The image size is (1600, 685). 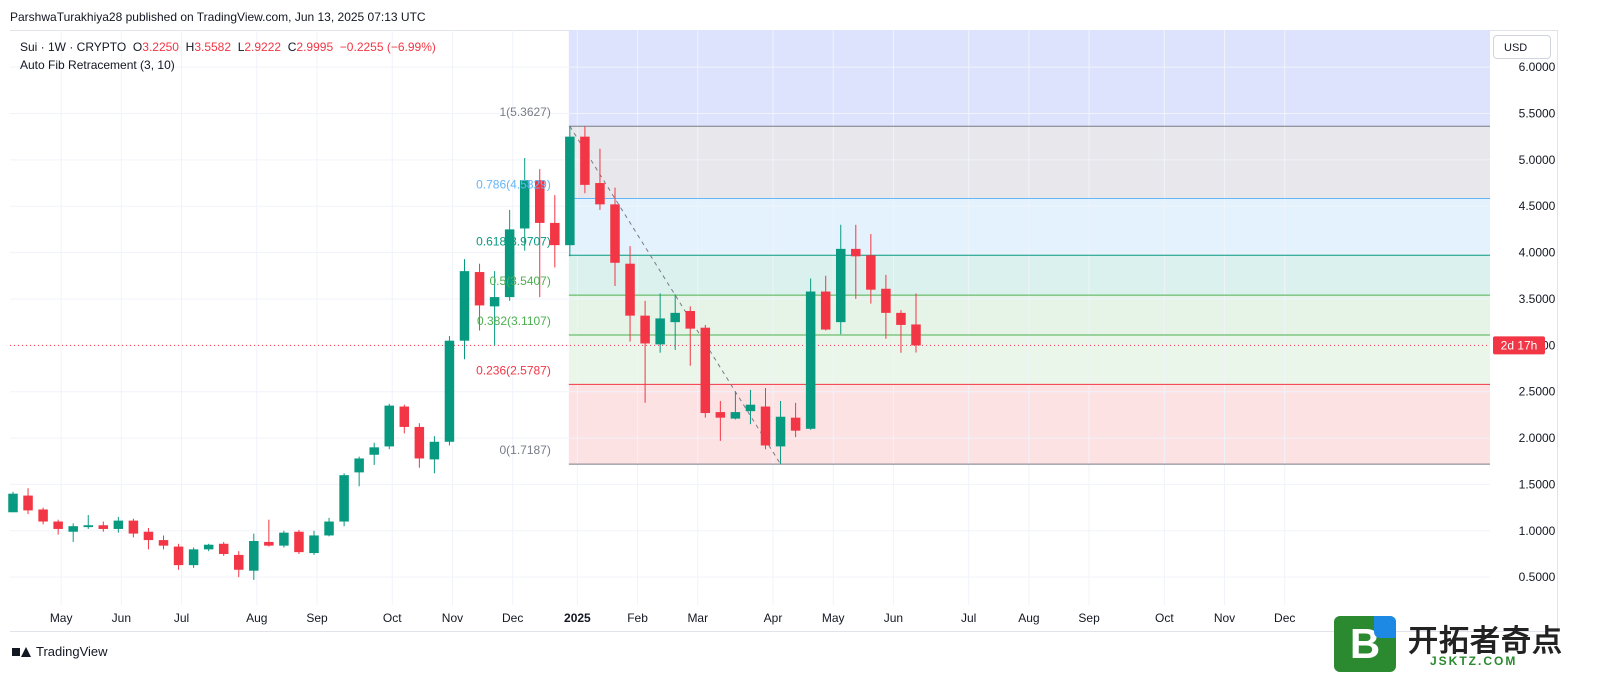 I want to click on fib-trend-line, so click(x=675, y=295).